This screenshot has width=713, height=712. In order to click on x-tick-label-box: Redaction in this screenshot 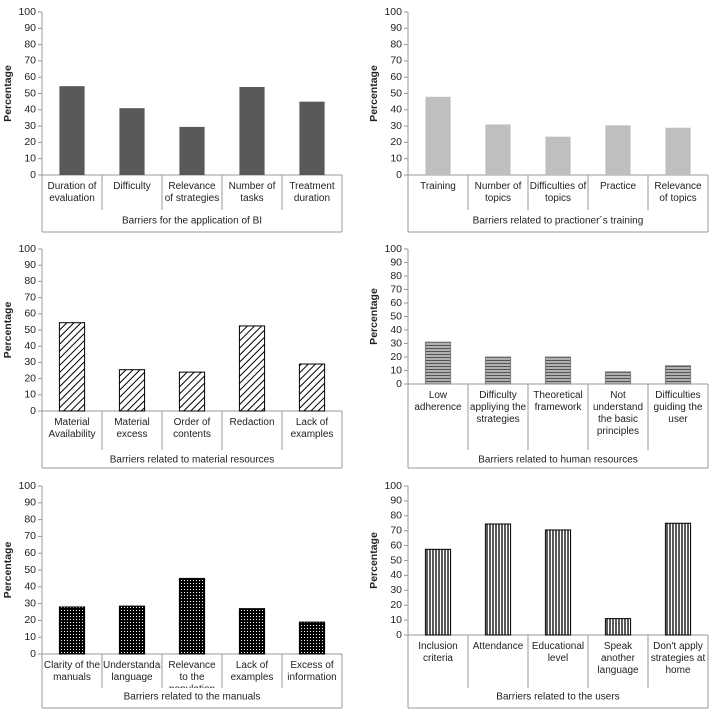, I will do `click(252, 422)`.